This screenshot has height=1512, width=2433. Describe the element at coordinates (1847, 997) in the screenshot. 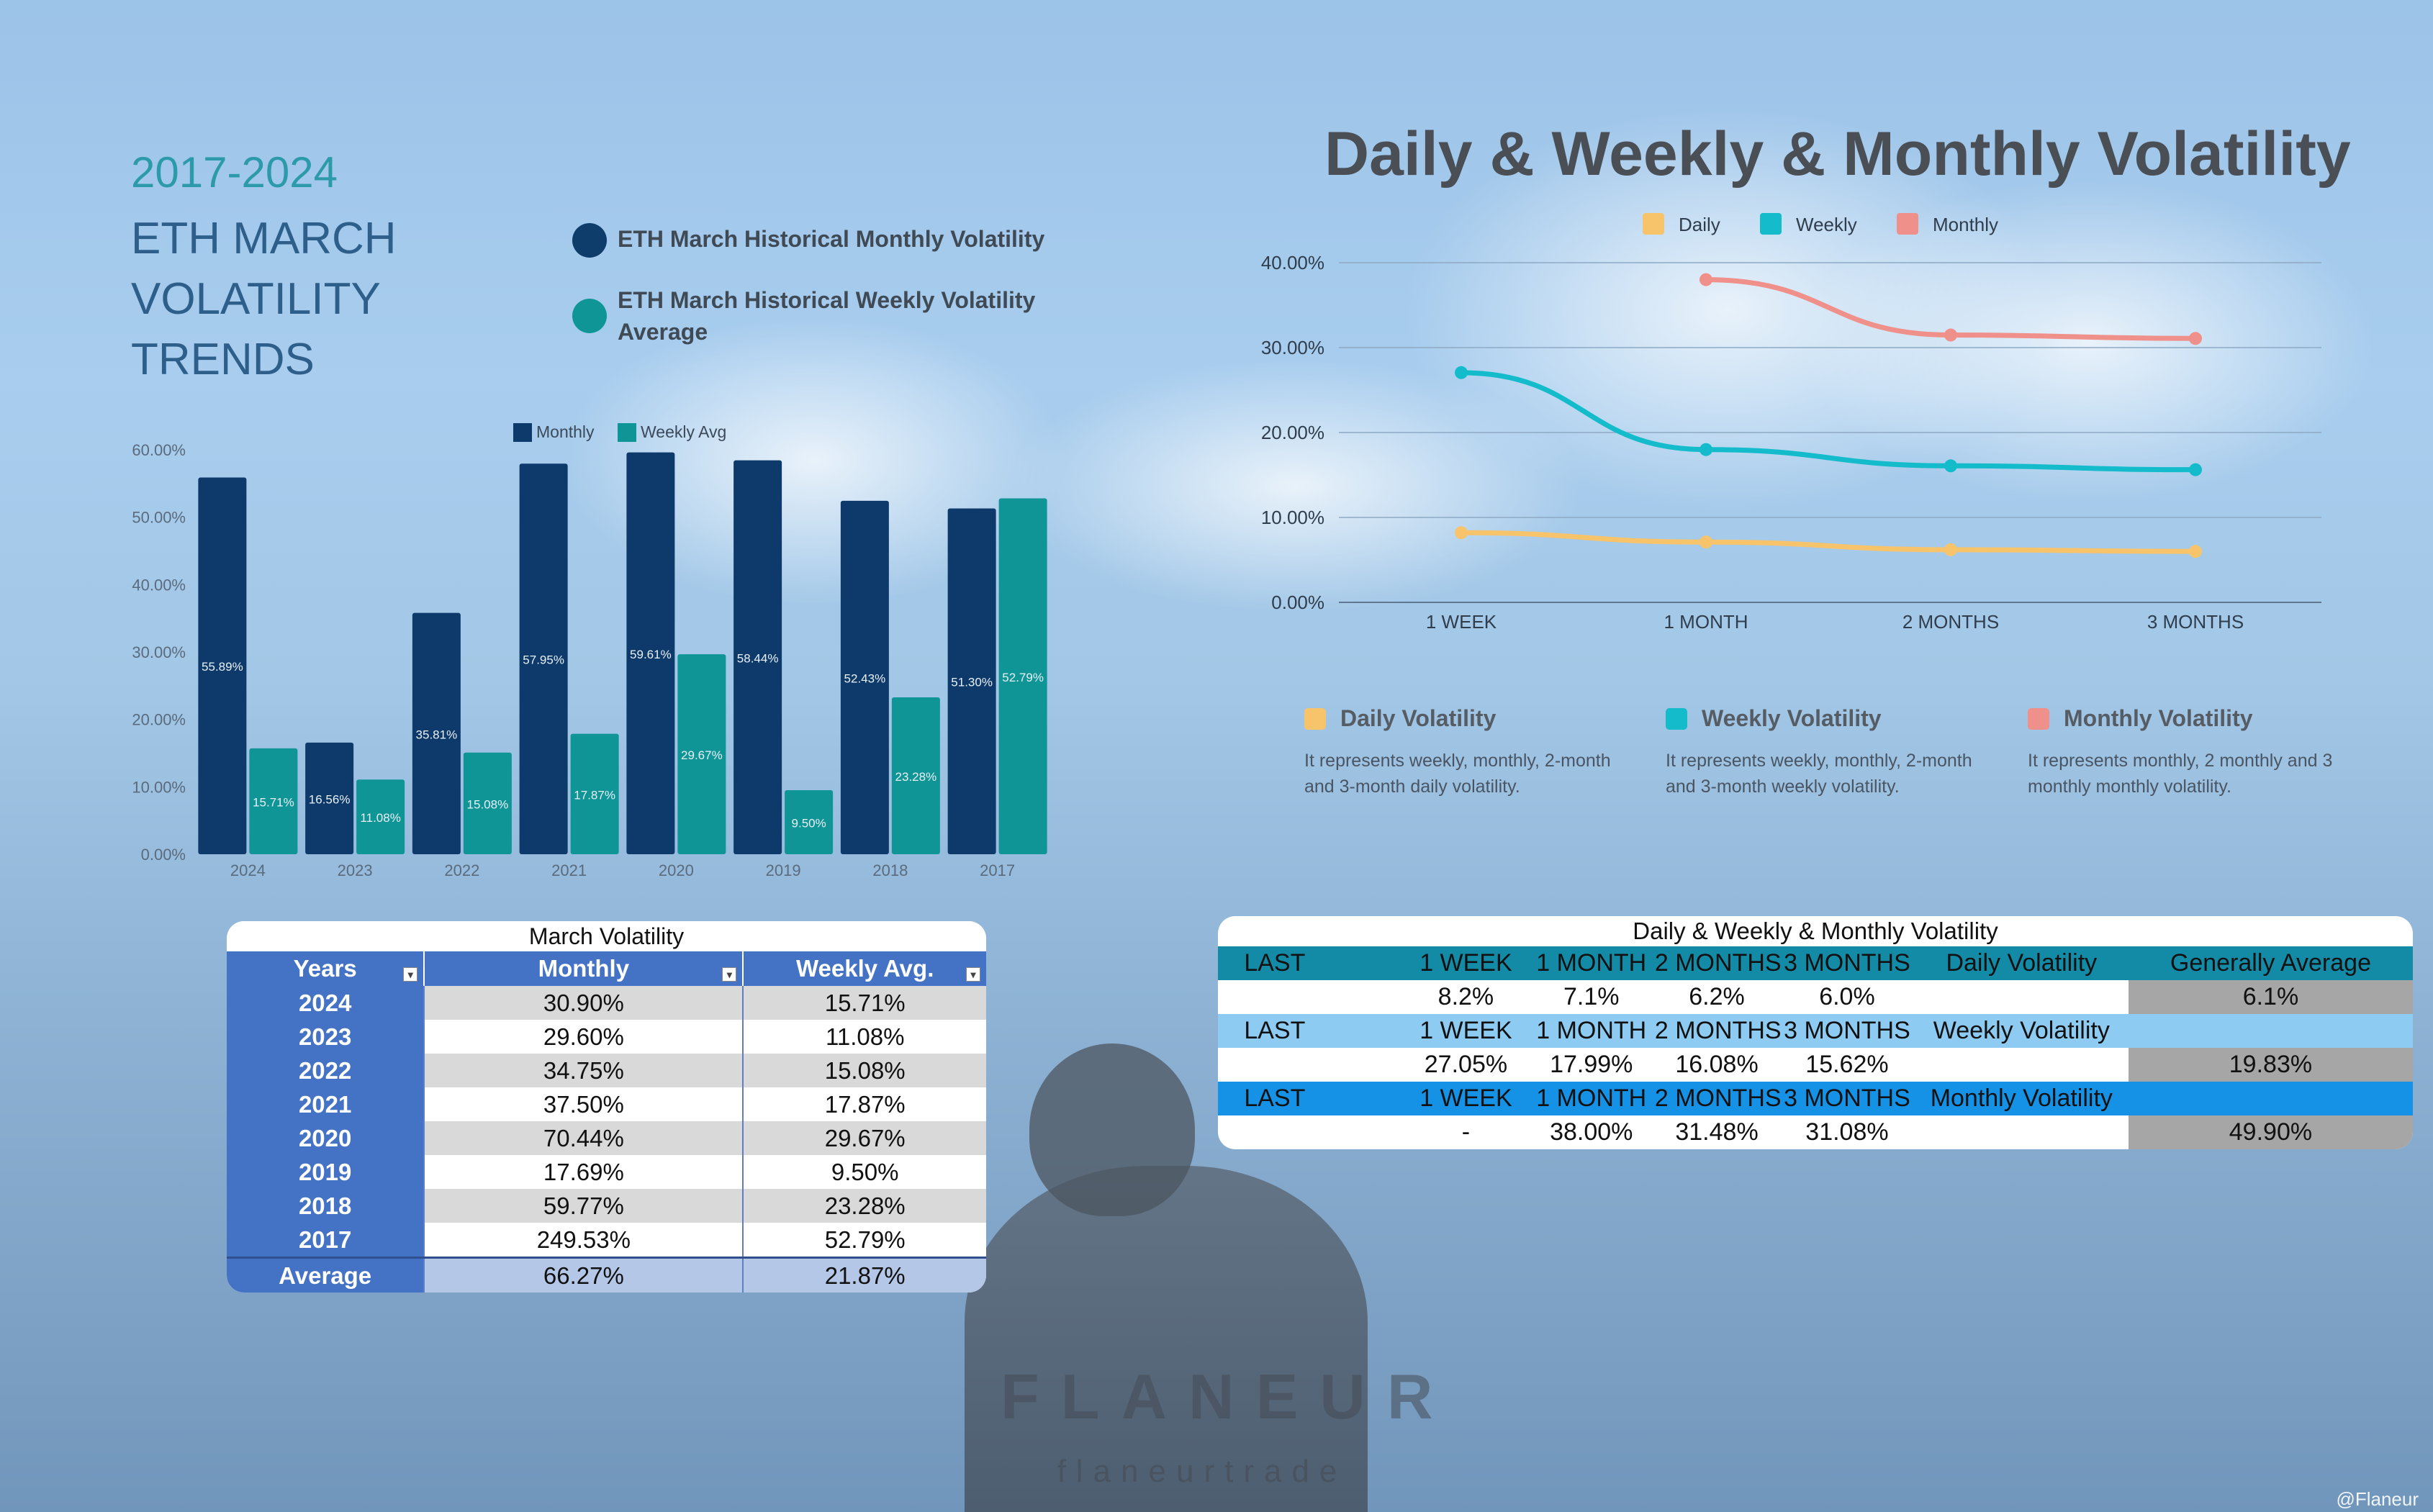

I see `cell-value: 6.0%` at that location.